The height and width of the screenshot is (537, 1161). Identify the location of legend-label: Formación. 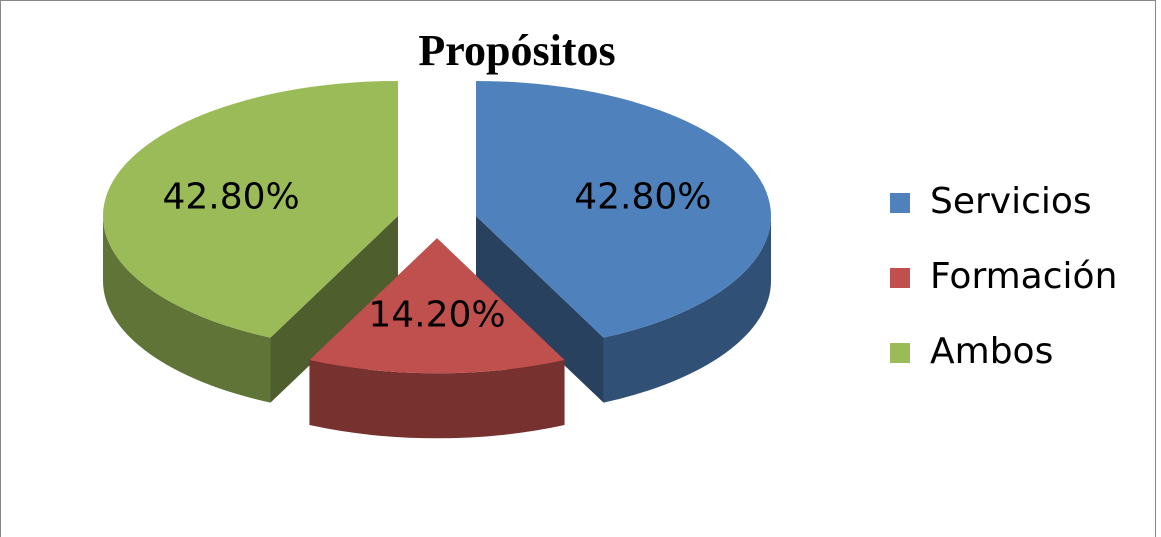
(1023, 276).